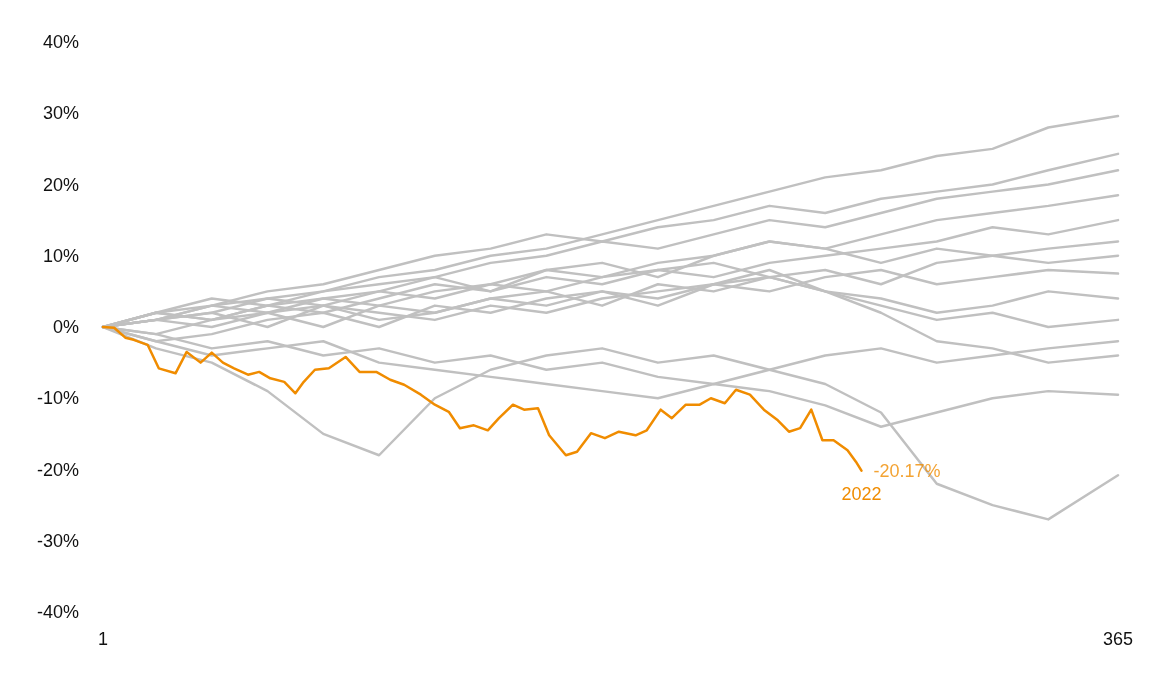 The height and width of the screenshot is (676, 1159). Describe the element at coordinates (60, 42) in the screenshot. I see `y-tick-label: 40%` at that location.